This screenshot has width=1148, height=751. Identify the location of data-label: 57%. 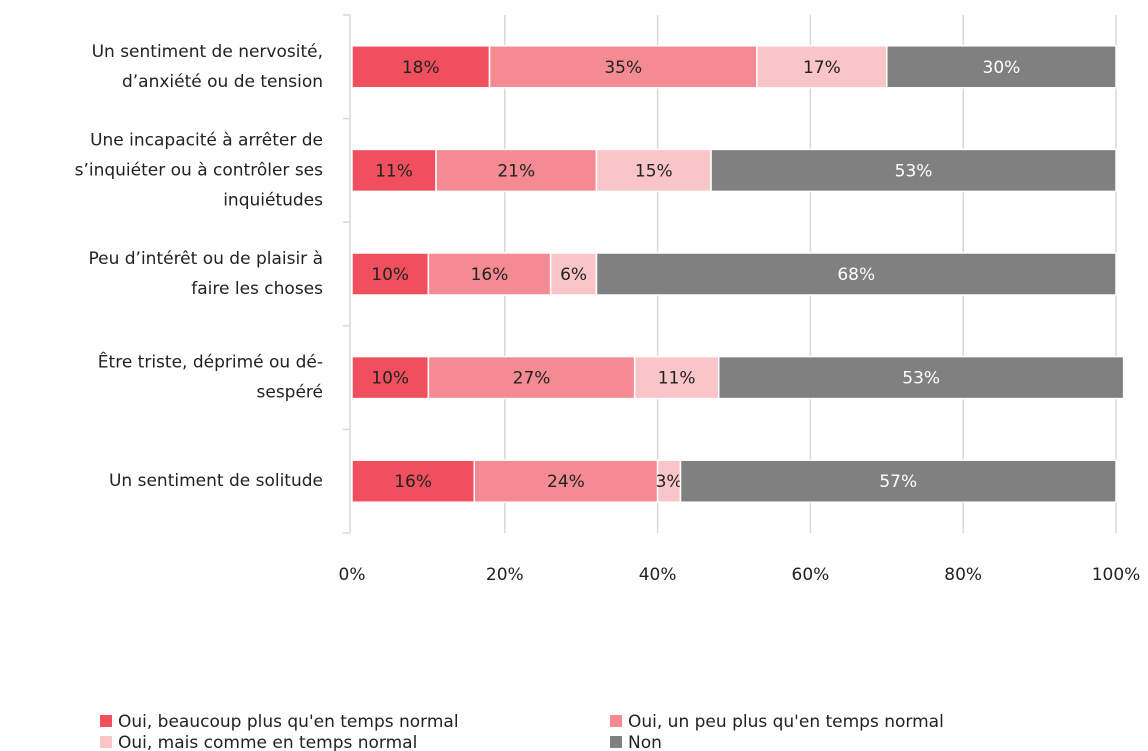
(898, 482).